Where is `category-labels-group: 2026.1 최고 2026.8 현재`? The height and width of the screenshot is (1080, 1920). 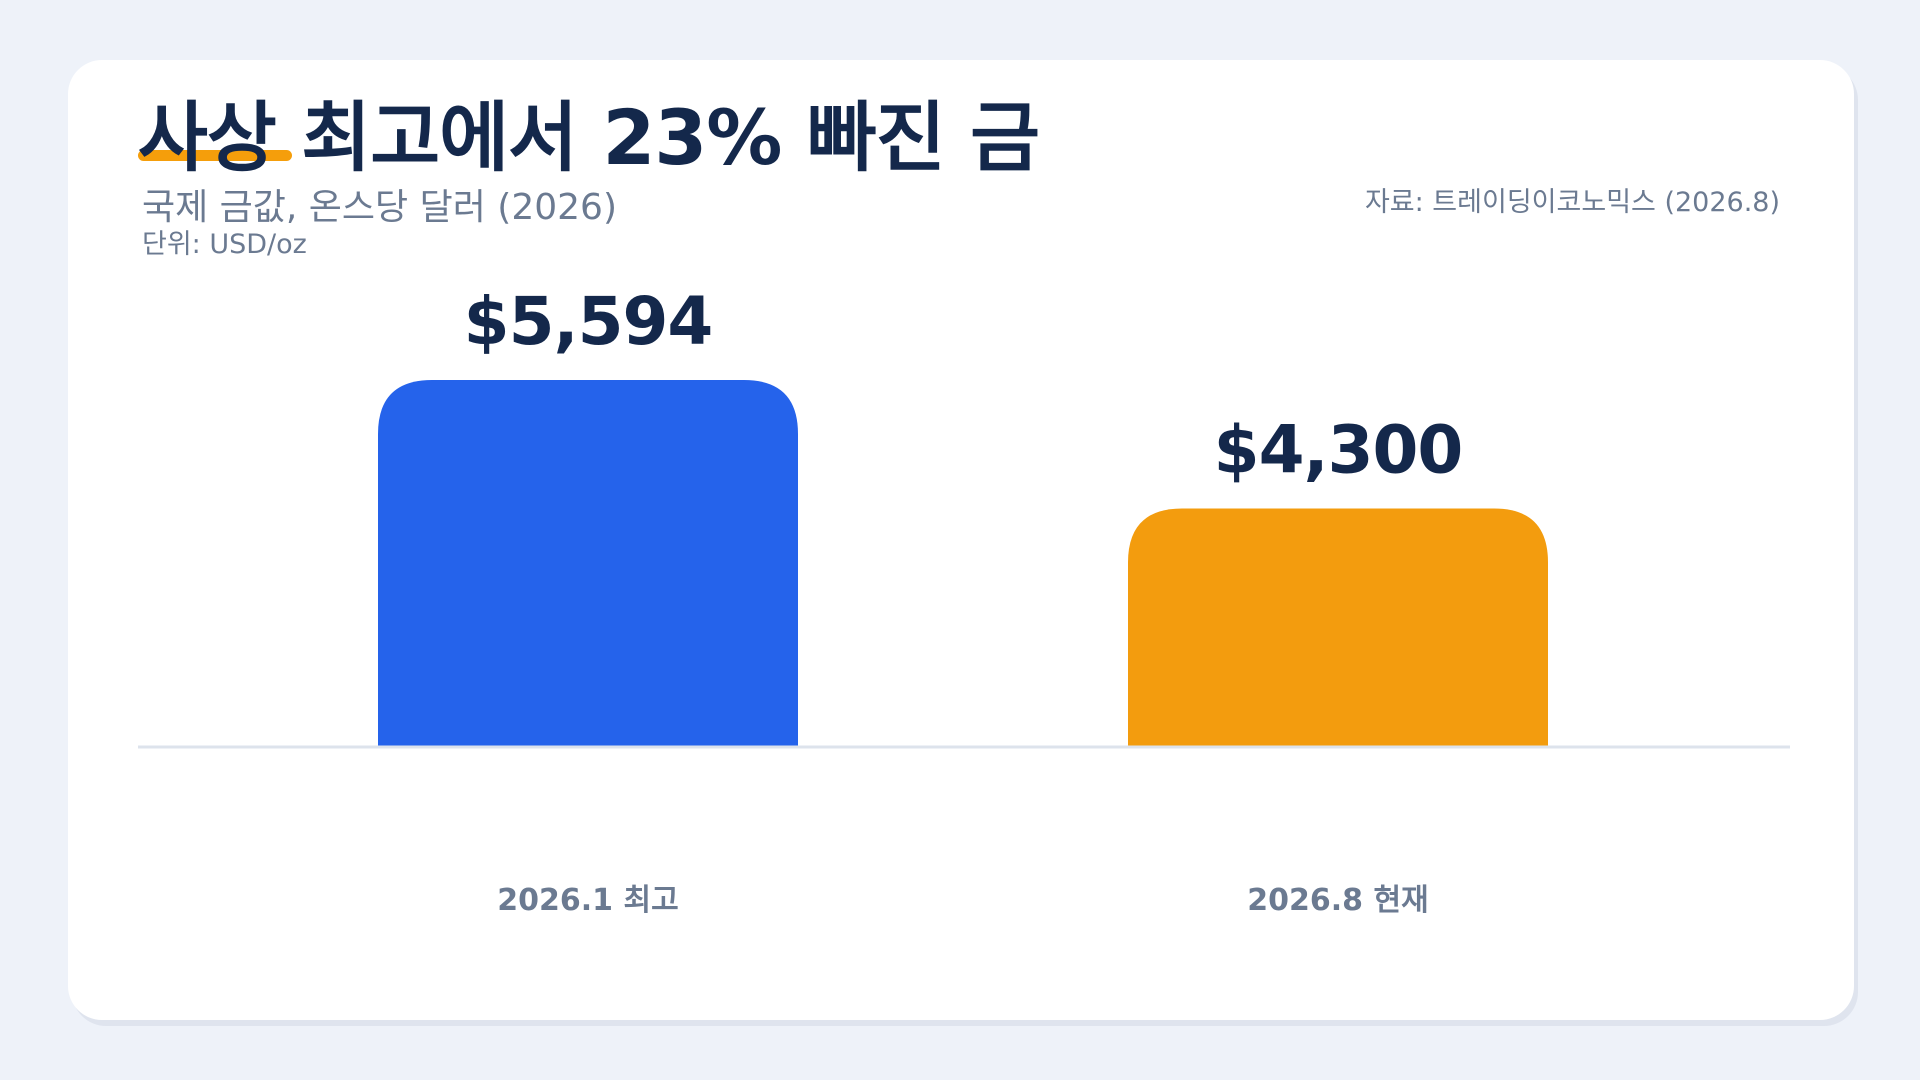 category-labels-group: 2026.1 최고 2026.8 현재 is located at coordinates (962, 900).